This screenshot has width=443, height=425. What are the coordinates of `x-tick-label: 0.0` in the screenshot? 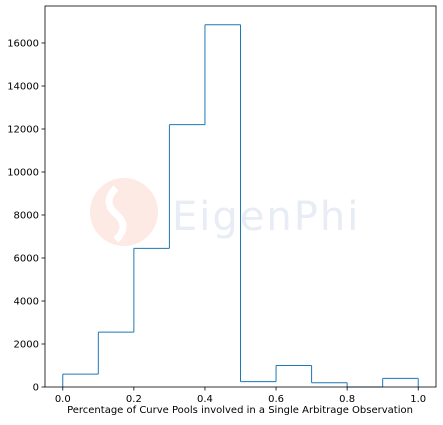 It's located at (63, 399).